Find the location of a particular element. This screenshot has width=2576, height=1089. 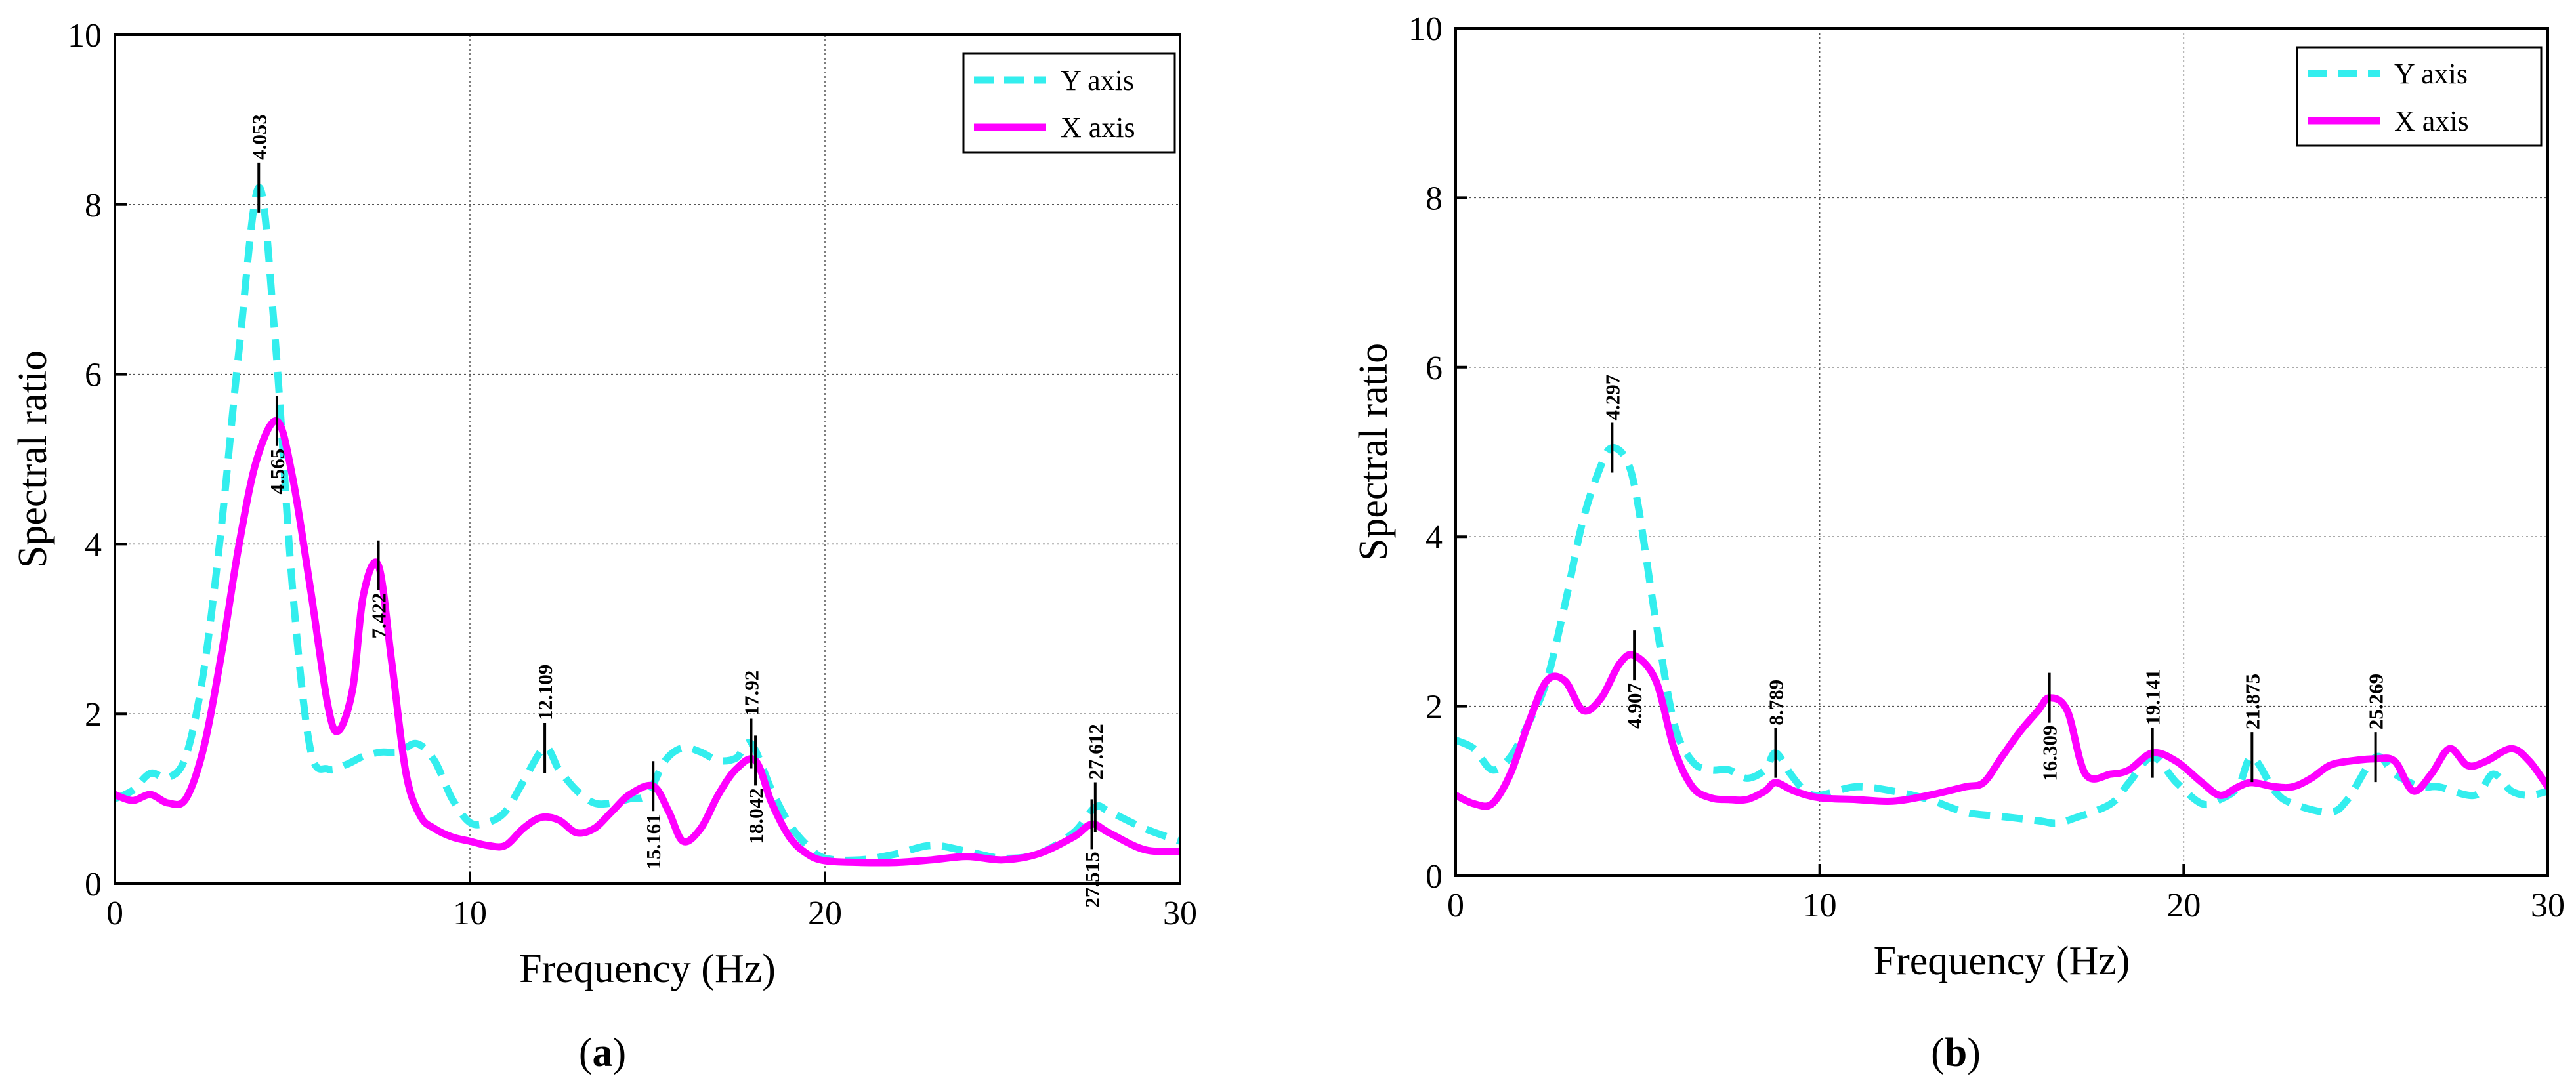

peak-label: 27.612 is located at coordinates (1095, 751).